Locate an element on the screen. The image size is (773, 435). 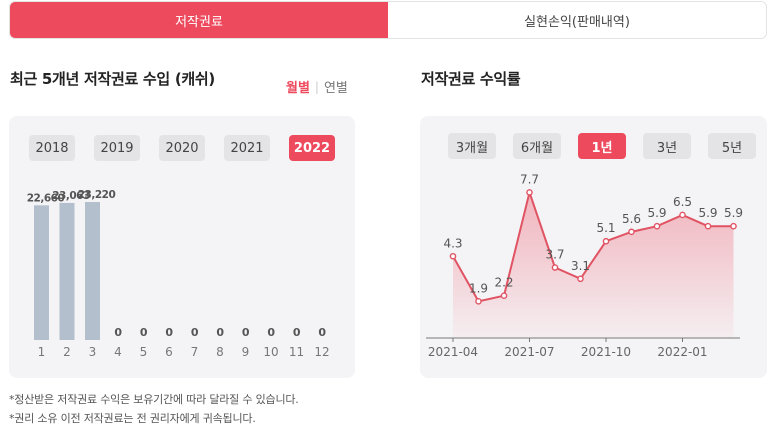
bar-value-label: 23,063 is located at coordinates (71, 196).